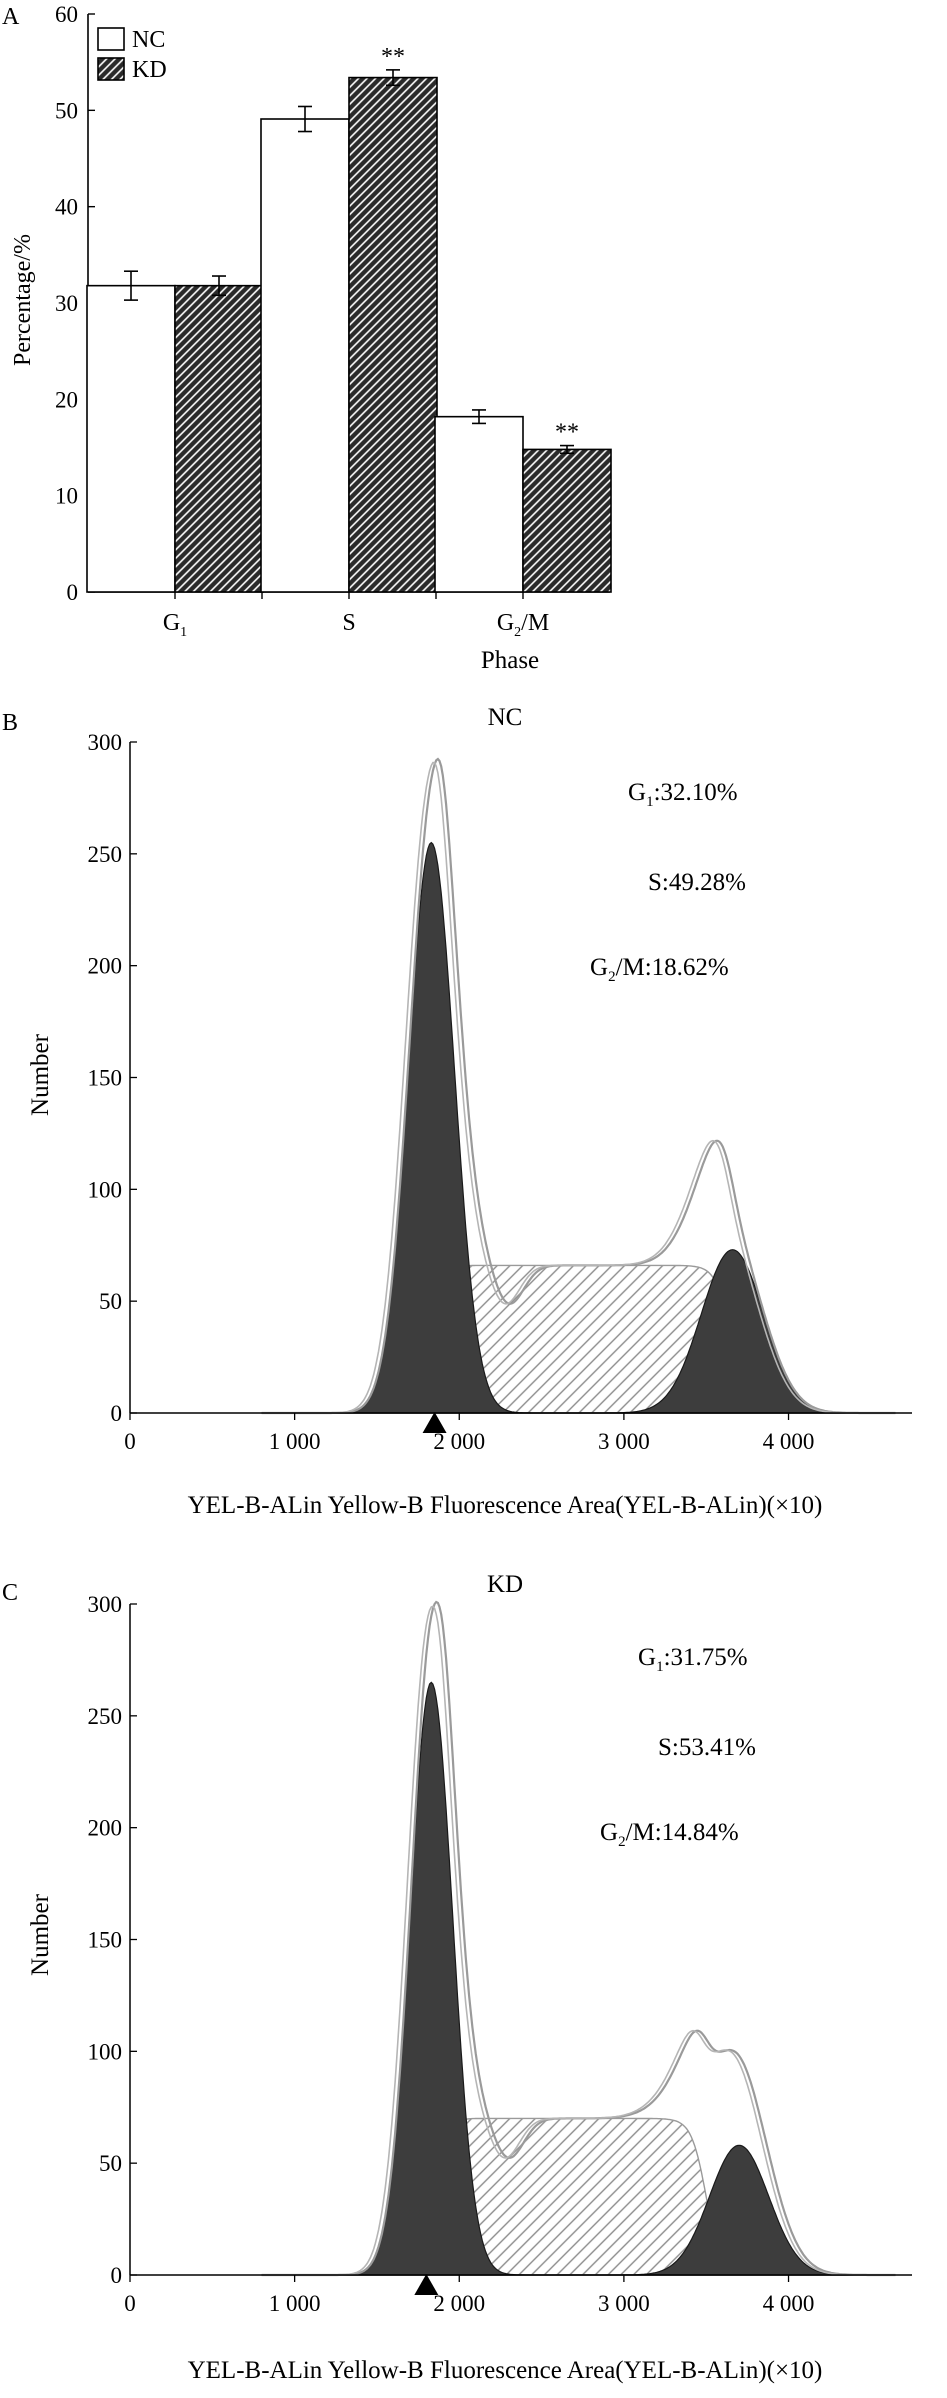  What do you see at coordinates (105, 1189) in the screenshot?
I see `panel_b-y-tick-label: 100` at bounding box center [105, 1189].